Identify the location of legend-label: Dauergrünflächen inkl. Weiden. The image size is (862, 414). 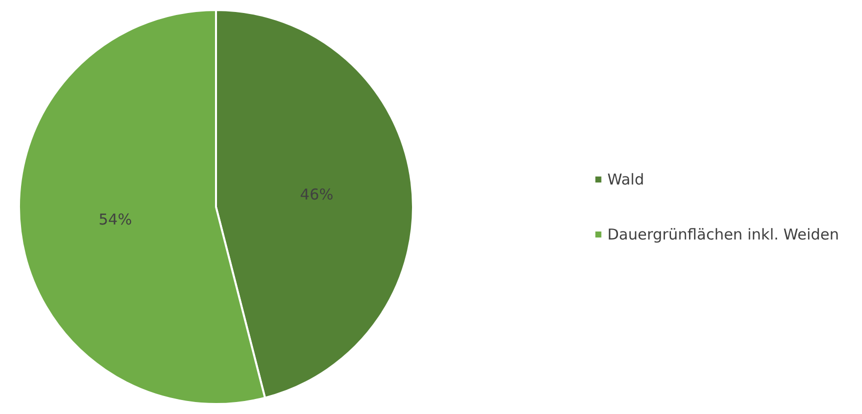
(723, 235).